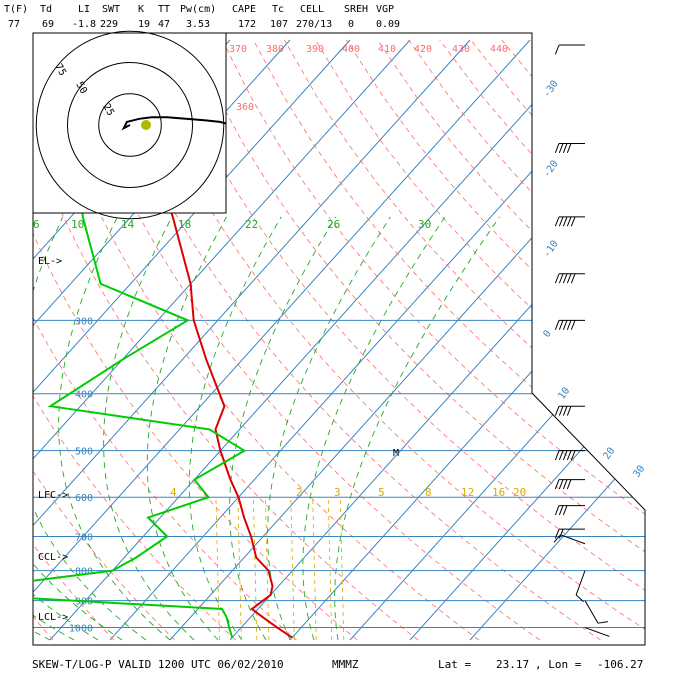 Image resolution: width=680 pixels, height=684 pixels. What do you see at coordinates (77, 224) in the screenshot?
I see `theta-e-label: 10` at bounding box center [77, 224].